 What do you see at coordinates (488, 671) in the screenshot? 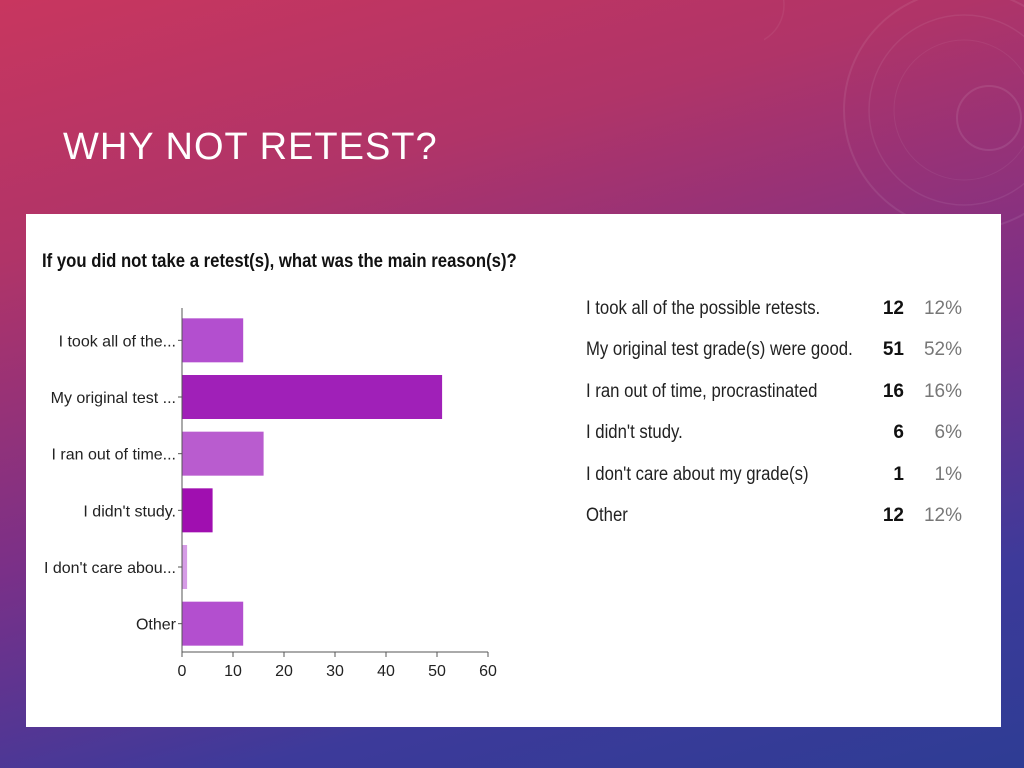
I see `x-tick-label: 60` at bounding box center [488, 671].